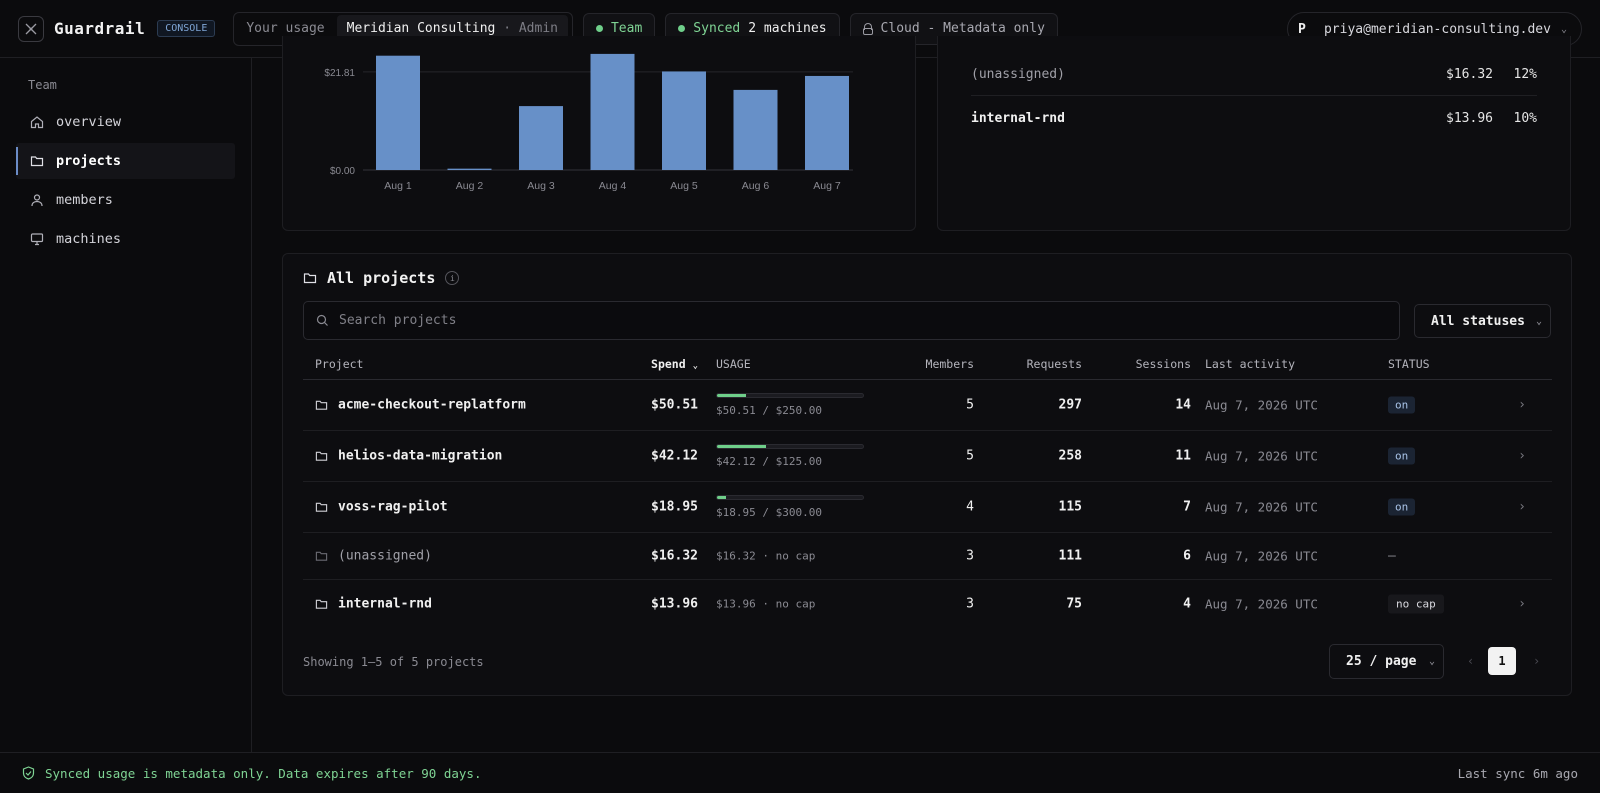 The image size is (1600, 793). I want to click on breakdown-row: internal-rnd $13.96 10%, so click(1254, 118).